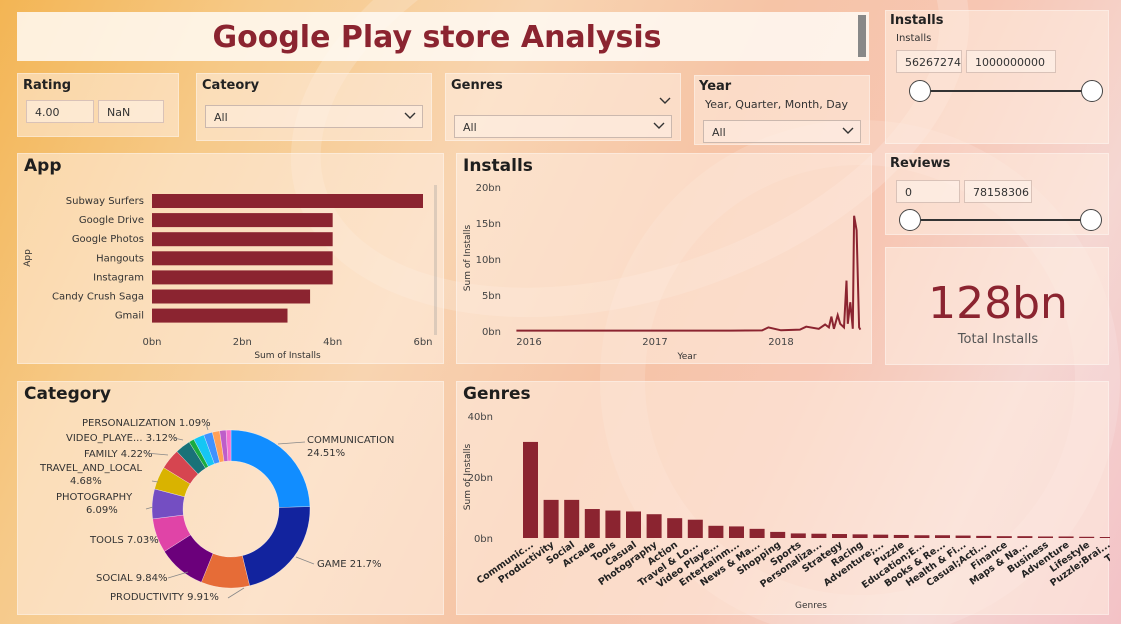  Describe the element at coordinates (118, 454) in the screenshot. I see `category-slice-label: FAMILY 4.22%` at that location.